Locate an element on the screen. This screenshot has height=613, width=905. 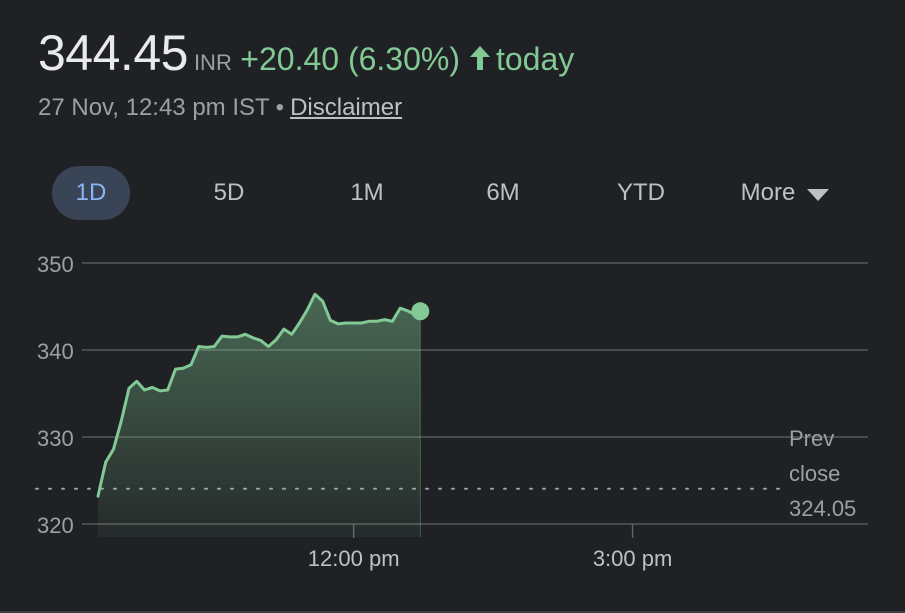
current-price-dot is located at coordinates (420, 311).